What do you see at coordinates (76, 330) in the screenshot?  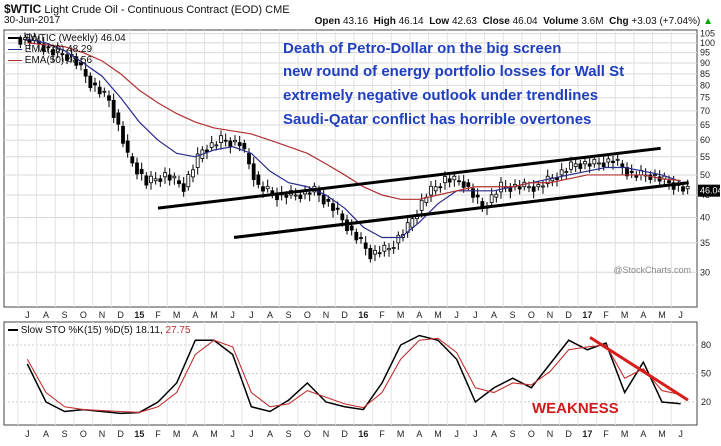 I see `stoch-legend-label: Slow STO %K(15) %D(5)` at bounding box center [76, 330].